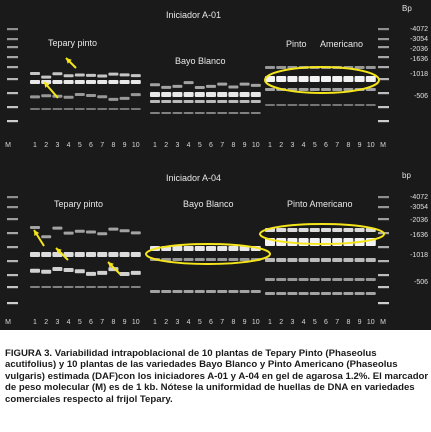 Image resolution: width=431 pixels, height=432 pixels. What do you see at coordinates (208, 254) in the screenshot?
I see `highlight-ellipse` at bounding box center [208, 254].